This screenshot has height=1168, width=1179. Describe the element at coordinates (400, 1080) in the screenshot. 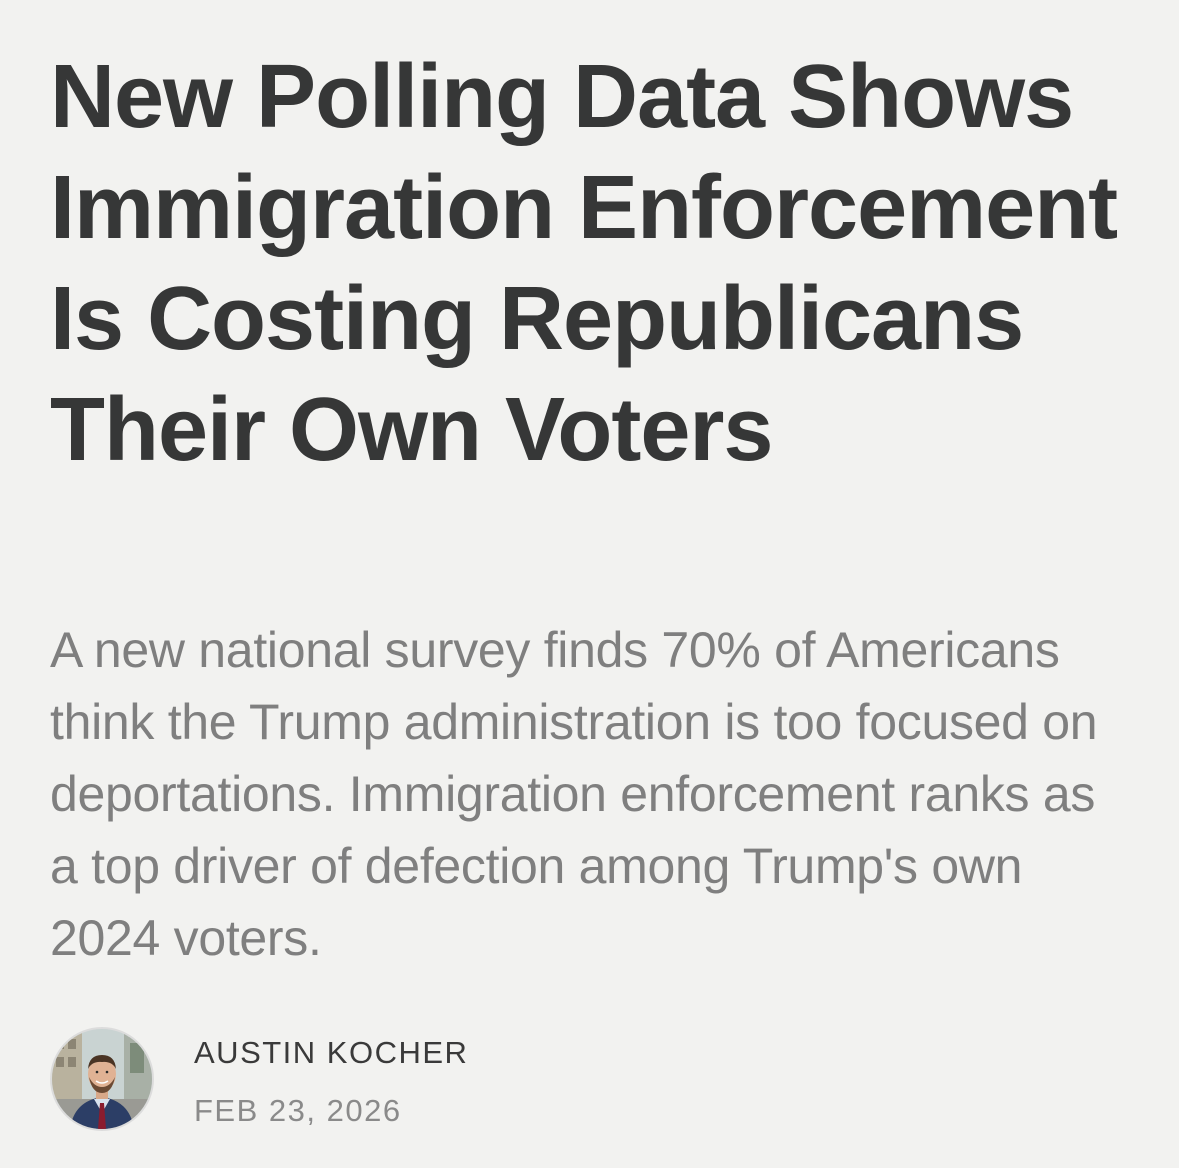

I see `byline: AUSTIN KOCHER FEB 23, 2026` at that location.